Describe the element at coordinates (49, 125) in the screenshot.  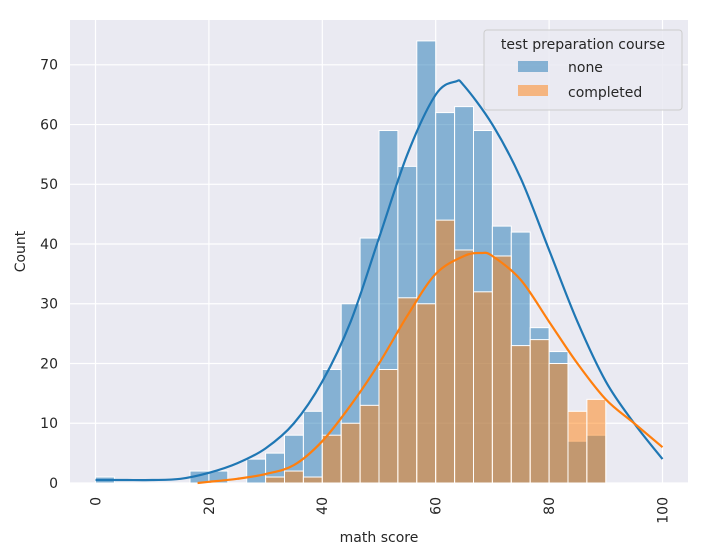
I see `y-tick-label: 60` at that location.